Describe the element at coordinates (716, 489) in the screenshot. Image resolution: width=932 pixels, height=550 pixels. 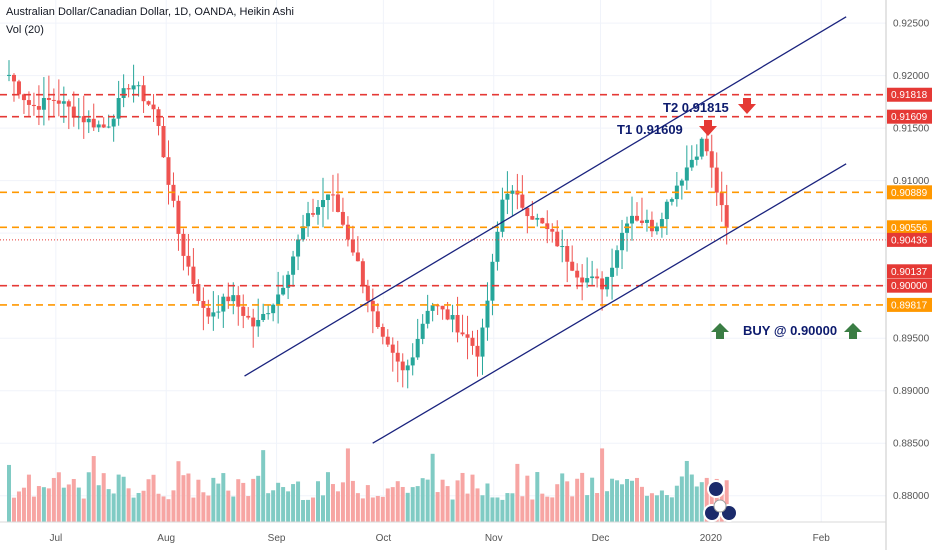
I see `economic-event-icon` at that location.